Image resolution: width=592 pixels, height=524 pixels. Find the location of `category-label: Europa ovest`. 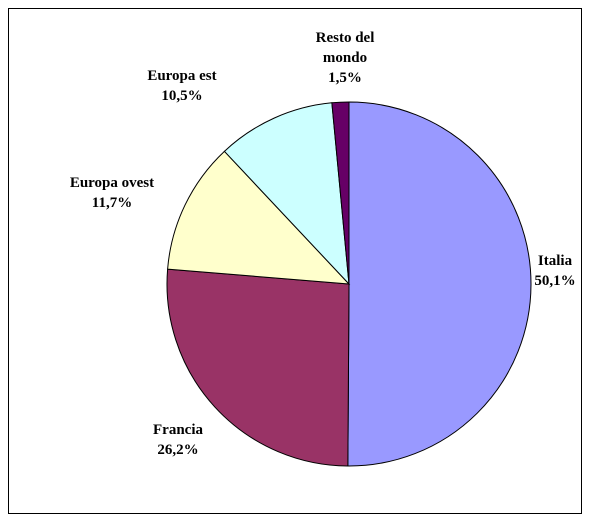

category-label: Europa ovest is located at coordinates (112, 183).